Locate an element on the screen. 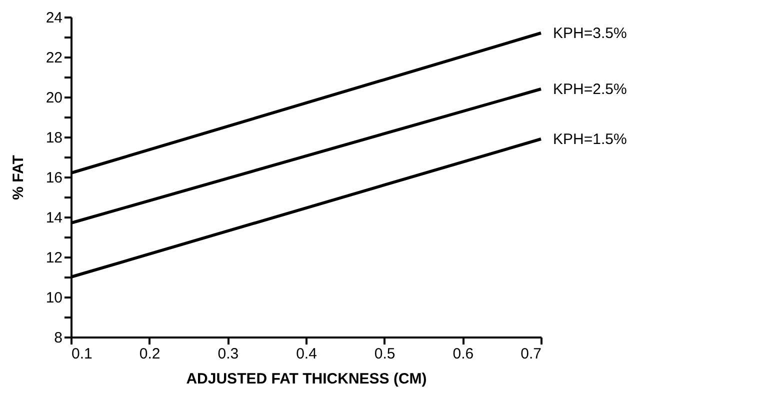  y-tick-label: 22 is located at coordinates (54, 58).